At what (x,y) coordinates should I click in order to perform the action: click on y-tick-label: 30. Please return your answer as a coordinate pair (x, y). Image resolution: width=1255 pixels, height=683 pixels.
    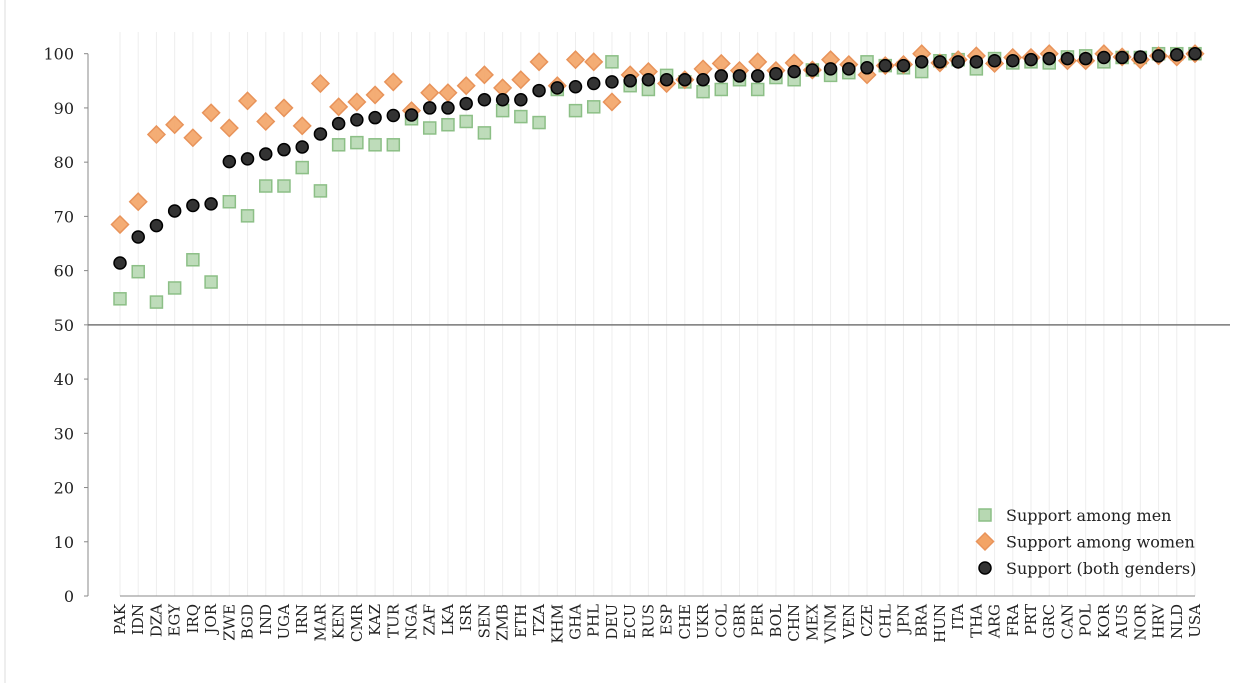
    Looking at the image, I should click on (64, 433).